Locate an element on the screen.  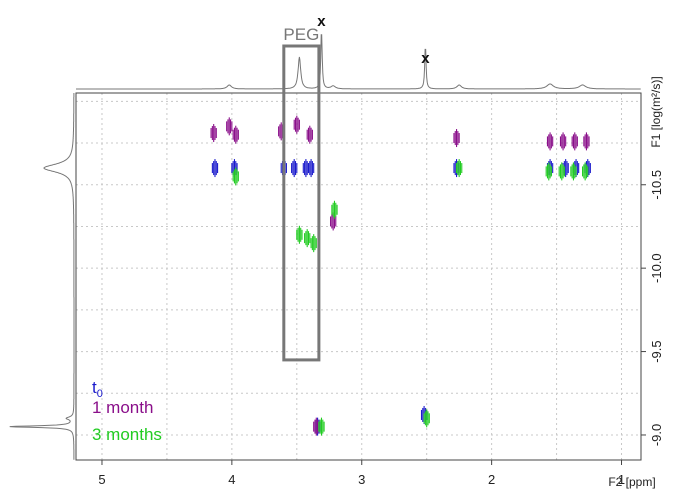
x-tick-label: 3 is located at coordinates (361, 479).